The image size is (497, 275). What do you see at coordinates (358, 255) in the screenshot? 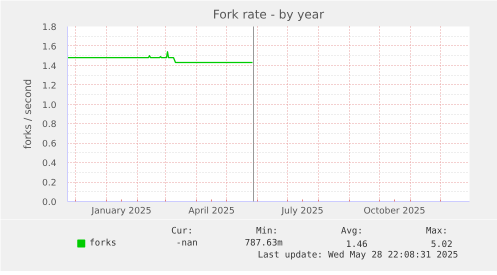
I see `text: Last update: Wed May 28 22:08:31 2025` at bounding box center [358, 255].